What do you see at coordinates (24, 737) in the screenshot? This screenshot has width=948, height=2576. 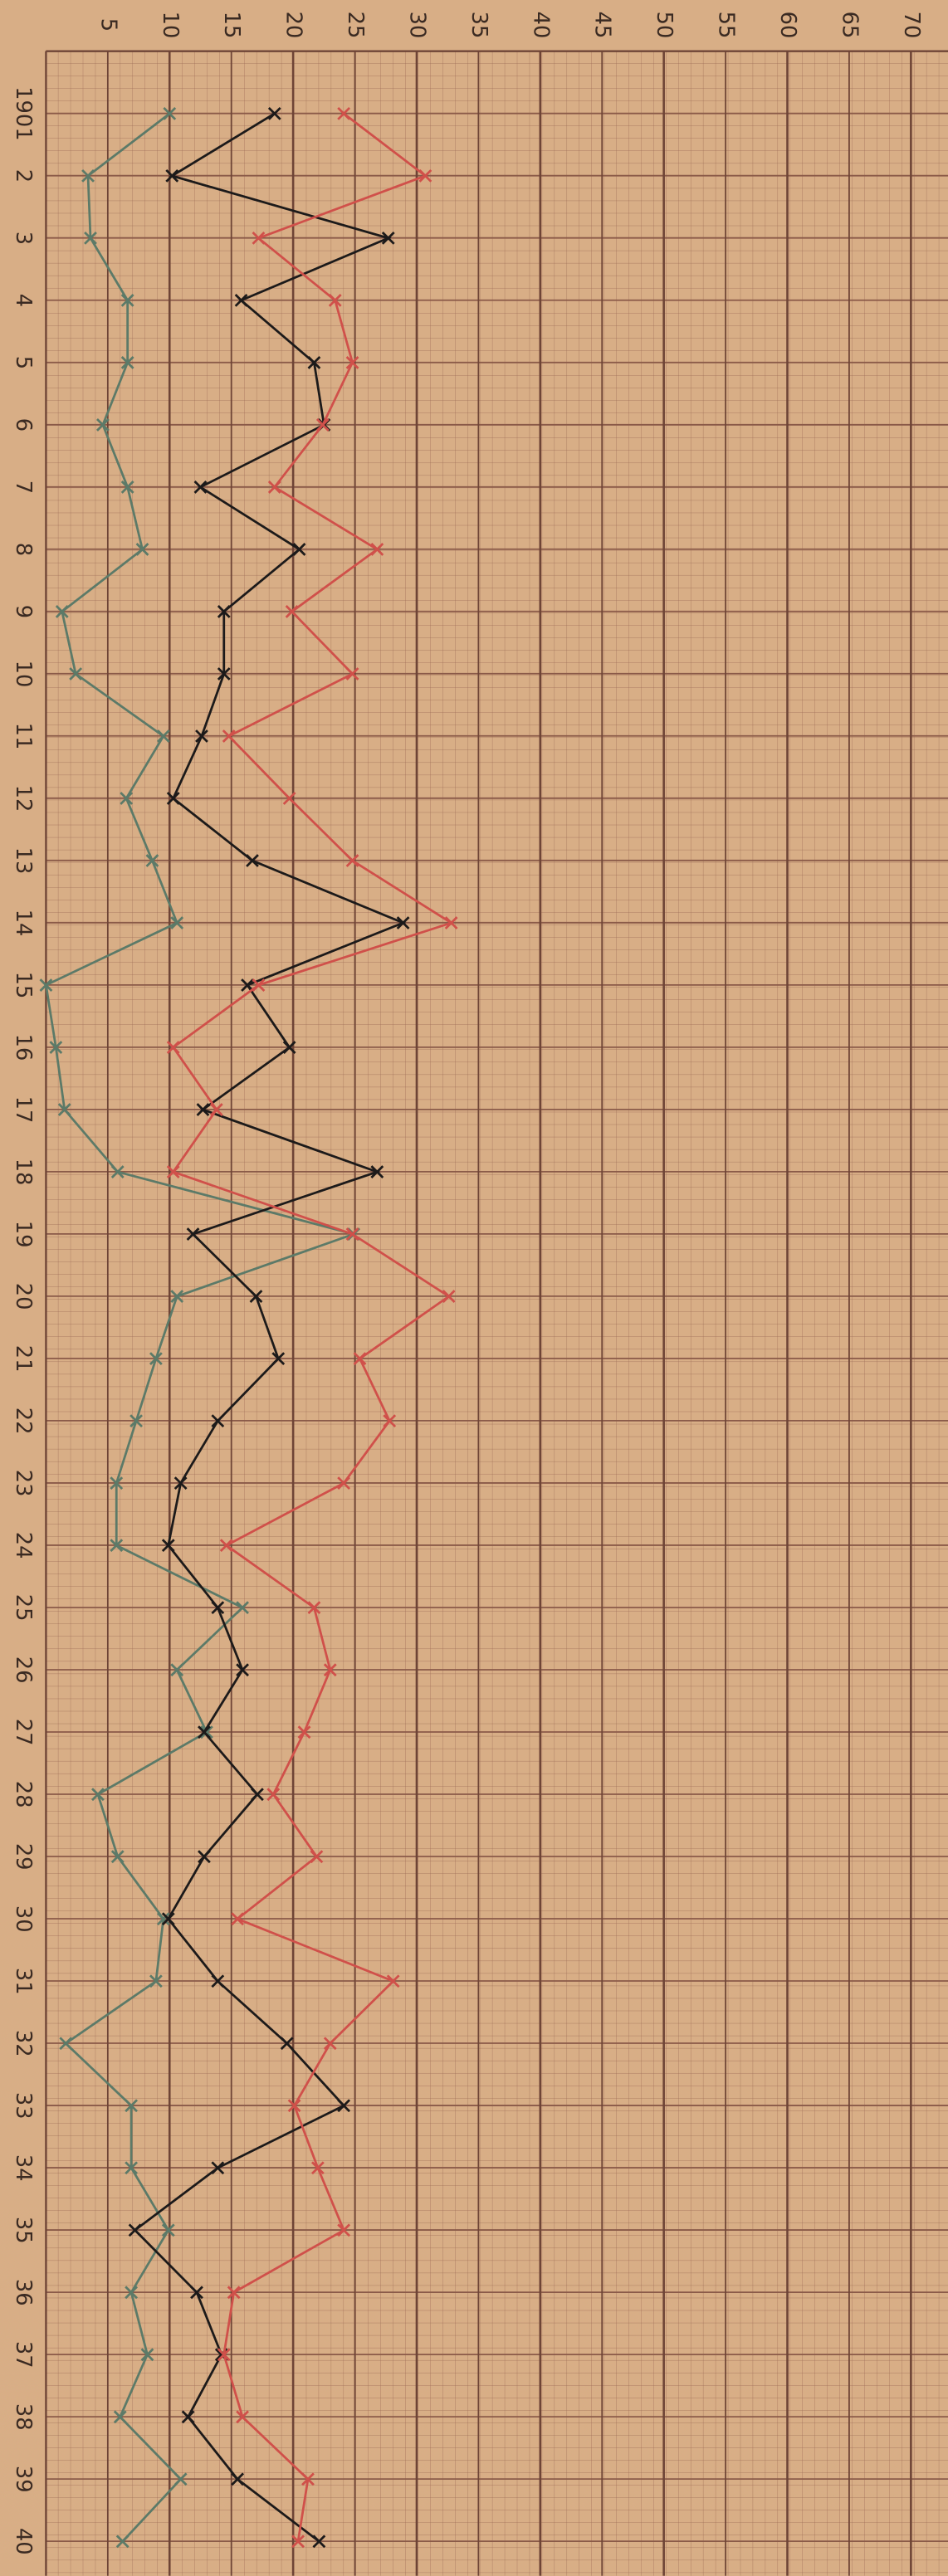 I see `category-label: 11` at bounding box center [24, 737].